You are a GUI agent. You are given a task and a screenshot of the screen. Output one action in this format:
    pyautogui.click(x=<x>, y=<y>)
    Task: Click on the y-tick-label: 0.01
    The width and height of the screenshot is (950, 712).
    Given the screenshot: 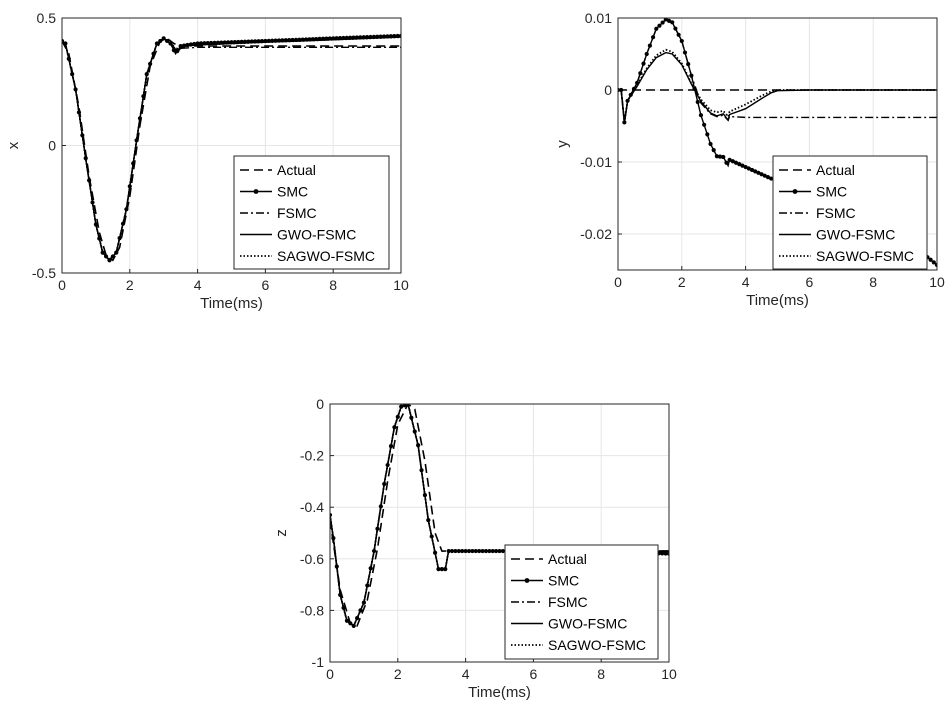 What is the action you would take?
    pyautogui.click(x=598, y=18)
    